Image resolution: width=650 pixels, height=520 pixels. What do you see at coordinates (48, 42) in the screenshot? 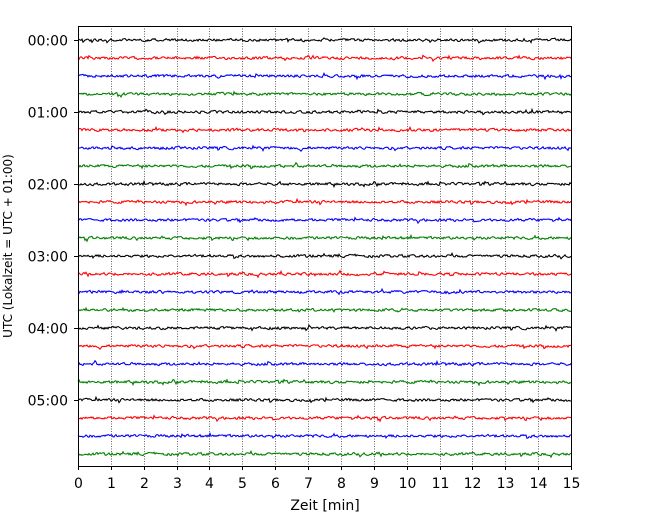
I see `y-tick-label-0: 00:00` at bounding box center [48, 42].